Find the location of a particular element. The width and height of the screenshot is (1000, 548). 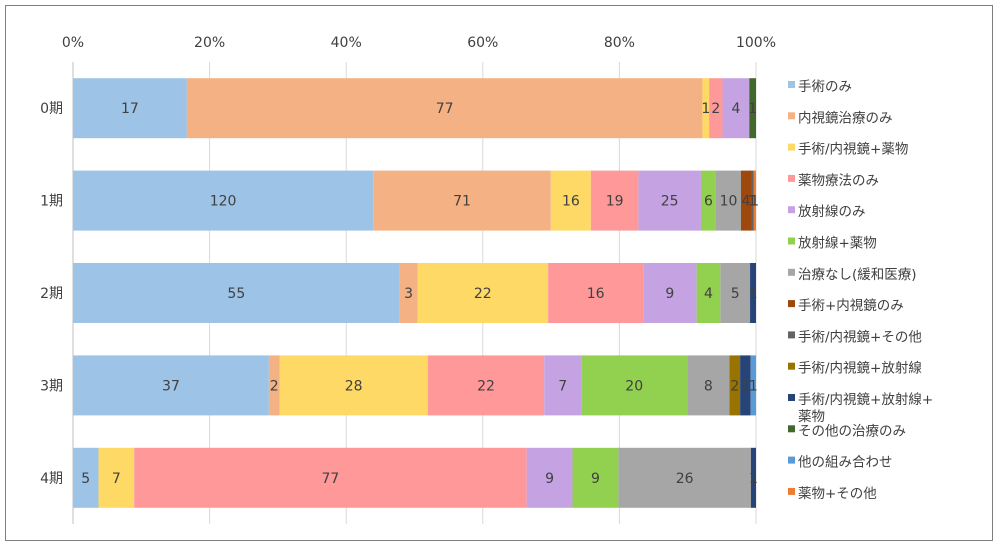

data-label: 55 is located at coordinates (236, 294).